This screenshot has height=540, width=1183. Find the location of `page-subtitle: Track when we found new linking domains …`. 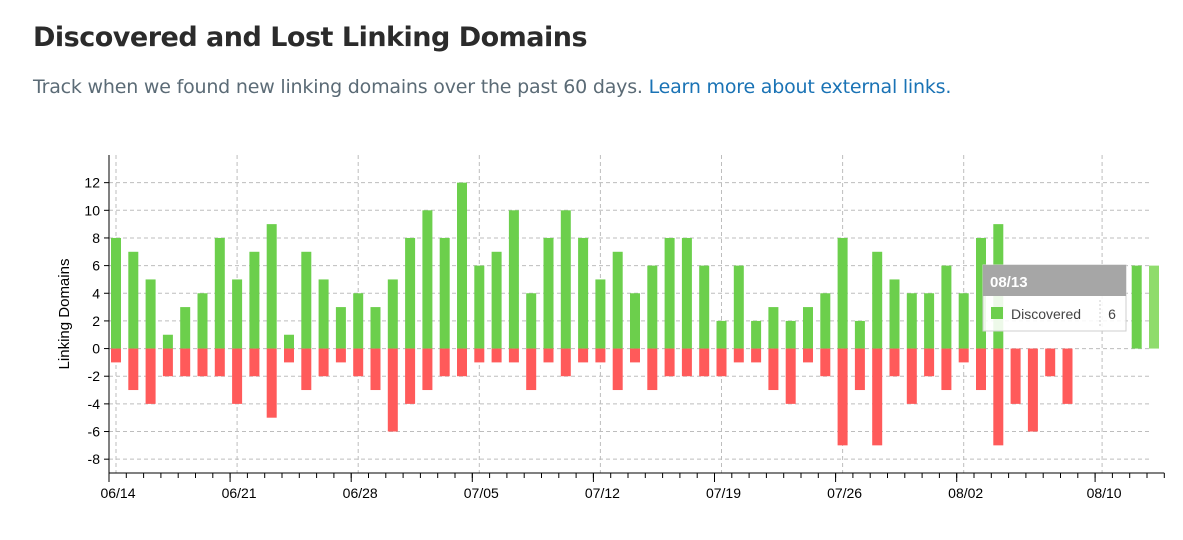

page-subtitle: Track when we found new linking domains … is located at coordinates (492, 87).